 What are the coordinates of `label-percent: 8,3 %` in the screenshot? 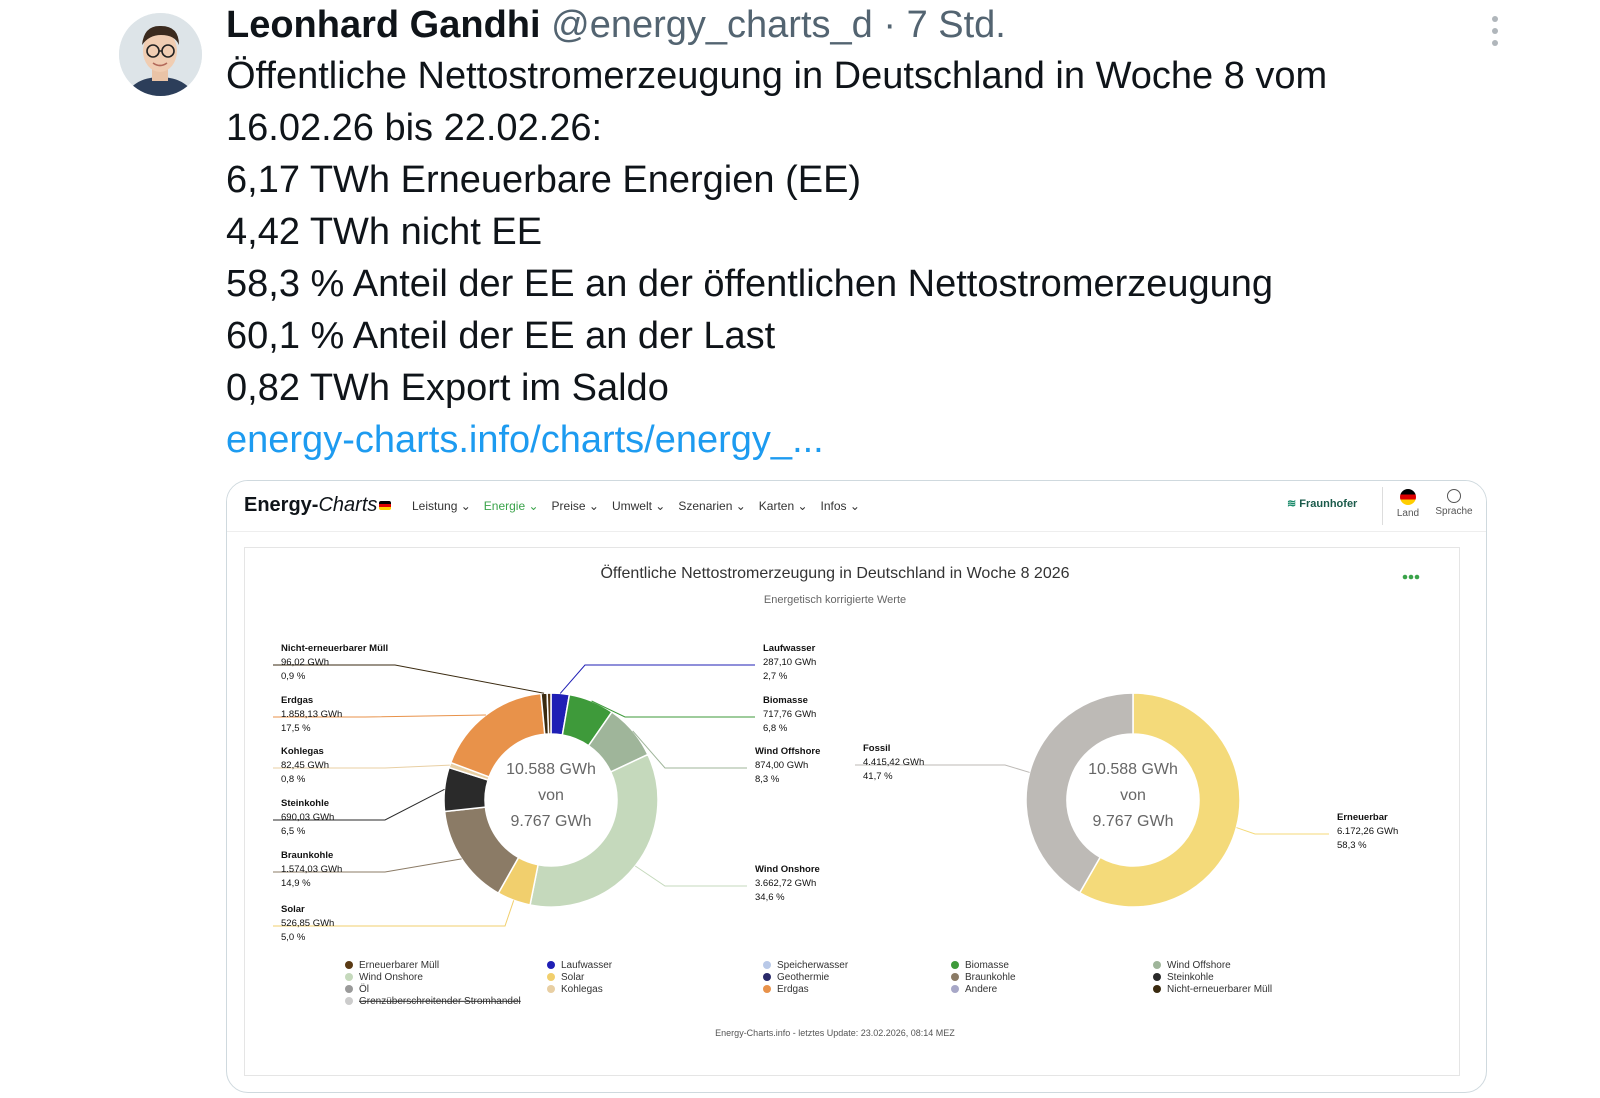 It's located at (767, 779).